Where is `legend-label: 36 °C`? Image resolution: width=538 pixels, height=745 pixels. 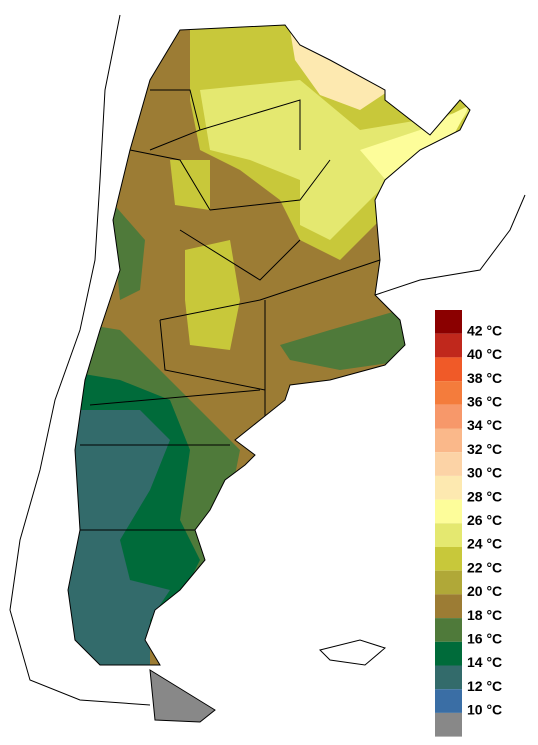
legend-label: 36 °C is located at coordinates (484, 402).